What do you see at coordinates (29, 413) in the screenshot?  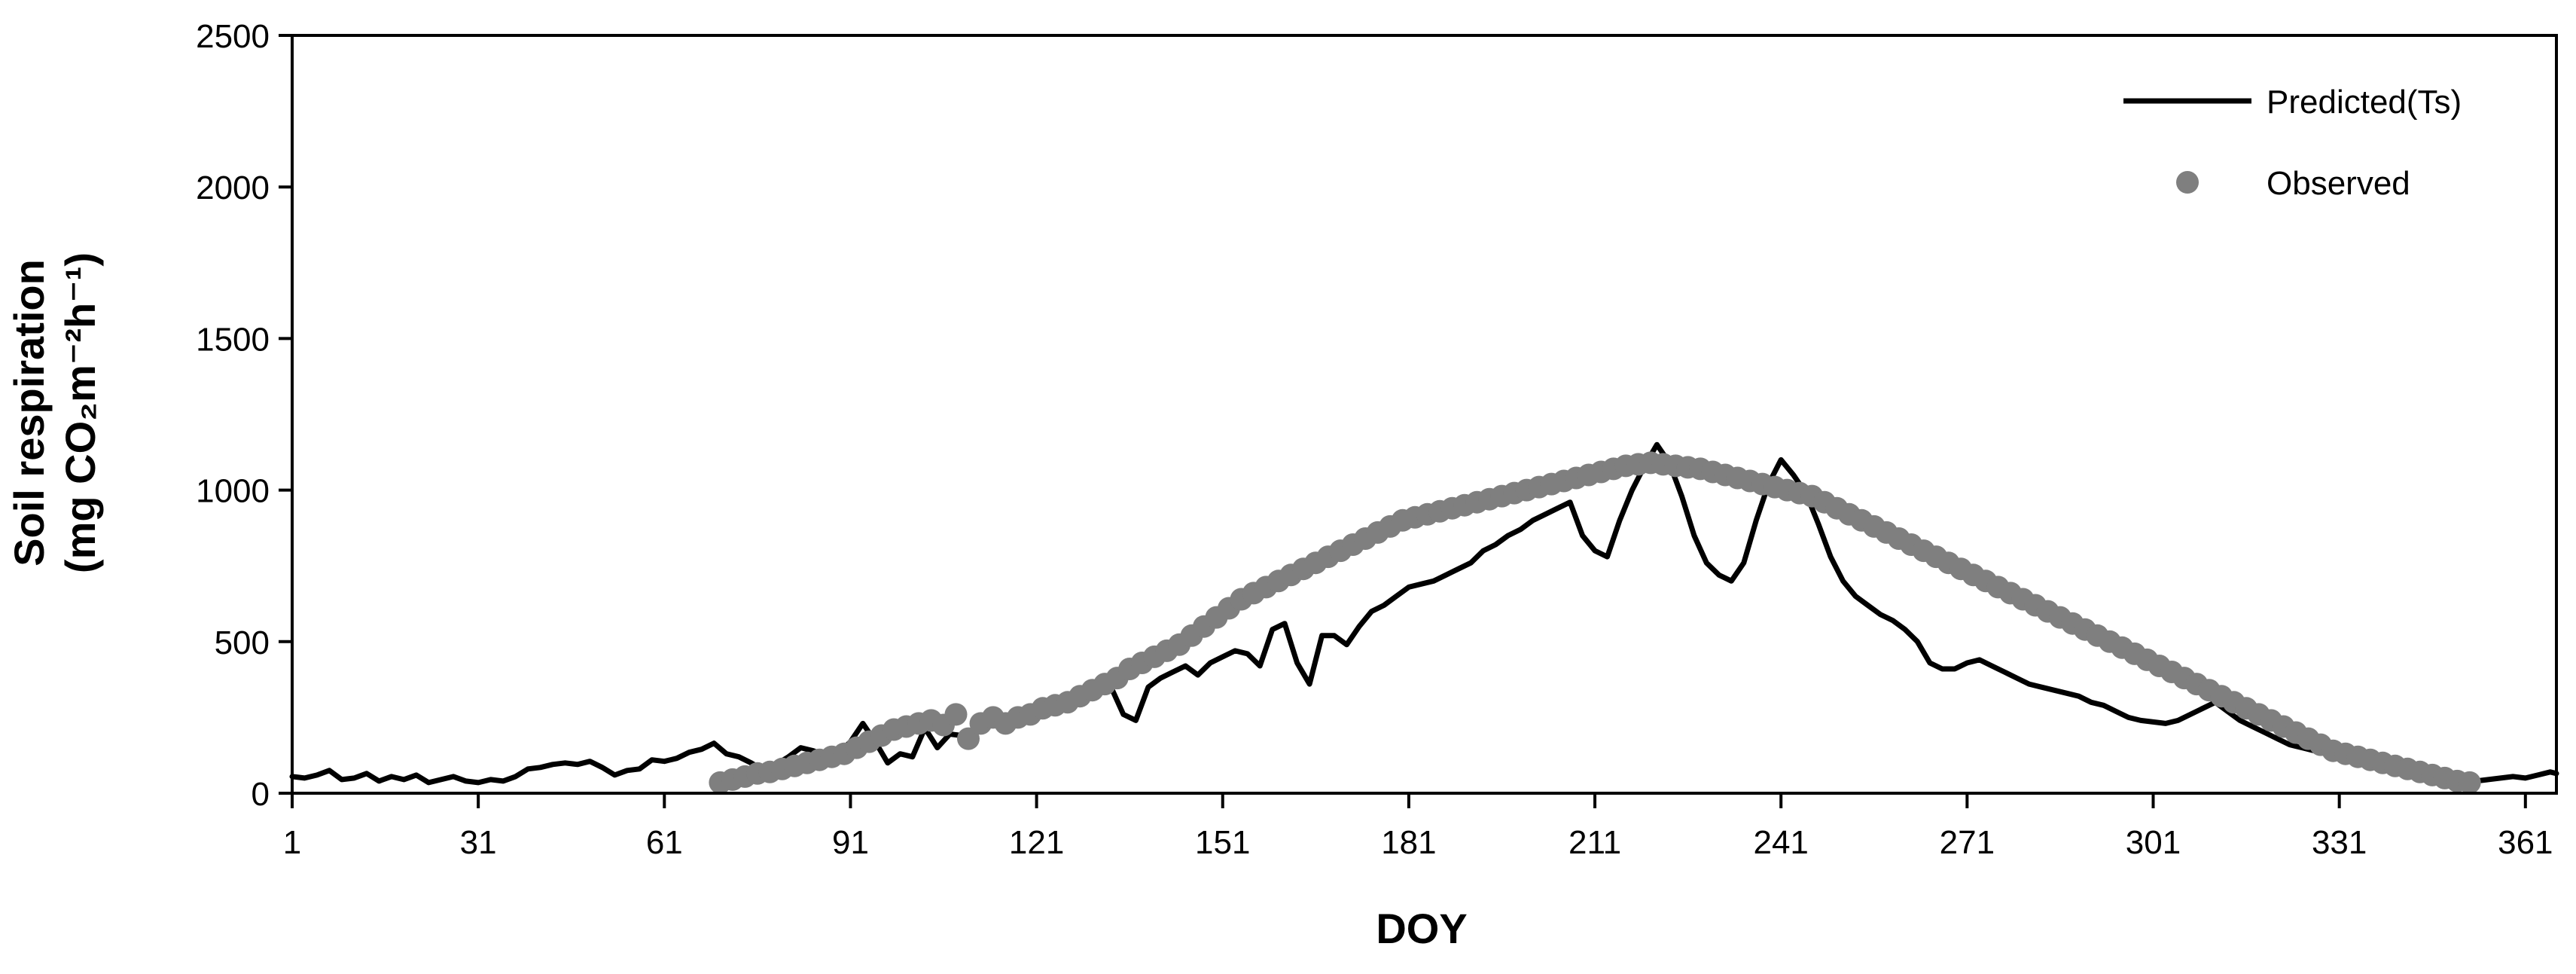 I see `y-axis-title-line-1: Soil respiration` at bounding box center [29, 413].